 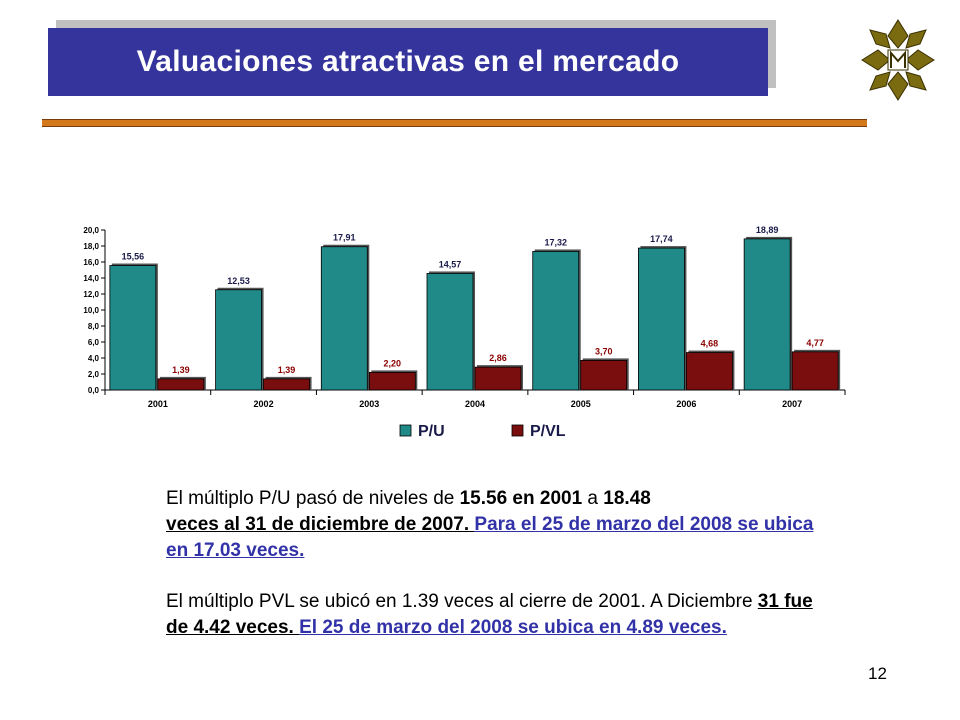 What do you see at coordinates (555, 242) in the screenshot?
I see `data-label-pu: 17,32` at bounding box center [555, 242].